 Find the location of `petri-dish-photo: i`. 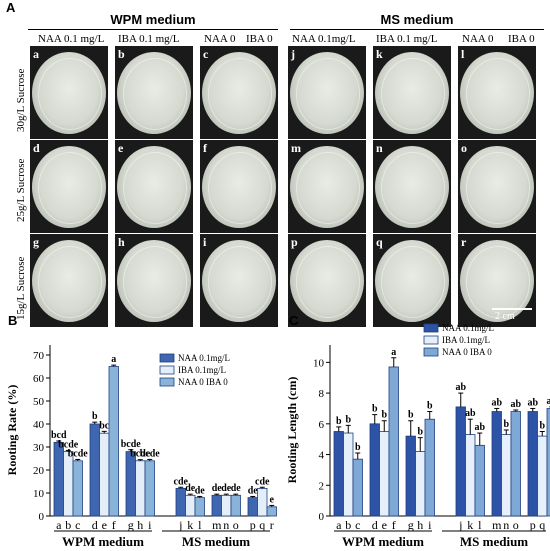

petri-dish-photo: i is located at coordinates (239, 280).